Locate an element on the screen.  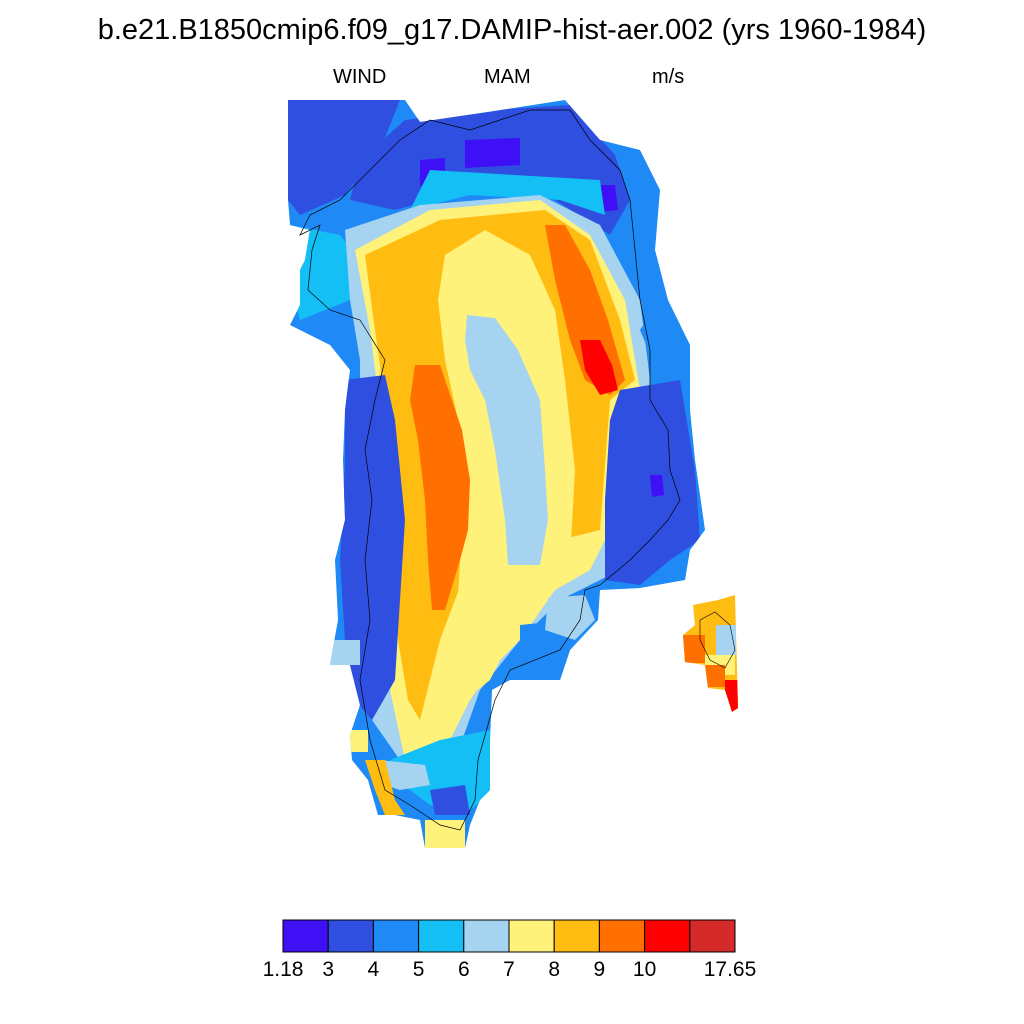
iceland-fill-lightblue is located at coordinates (726, 640).